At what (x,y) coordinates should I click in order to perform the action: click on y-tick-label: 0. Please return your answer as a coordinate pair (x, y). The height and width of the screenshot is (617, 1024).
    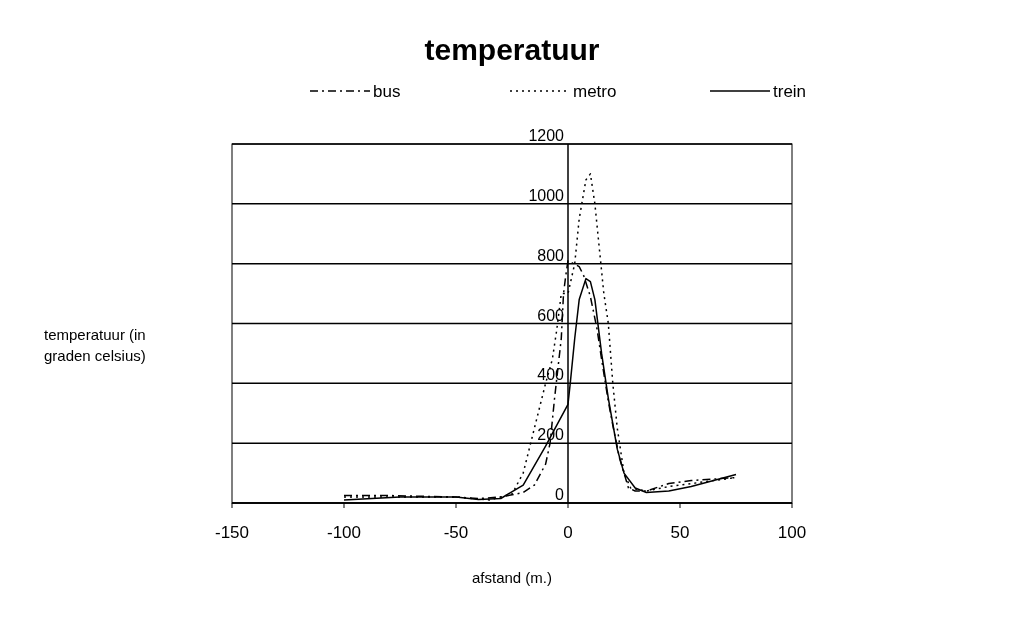
    Looking at the image, I should click on (560, 494).